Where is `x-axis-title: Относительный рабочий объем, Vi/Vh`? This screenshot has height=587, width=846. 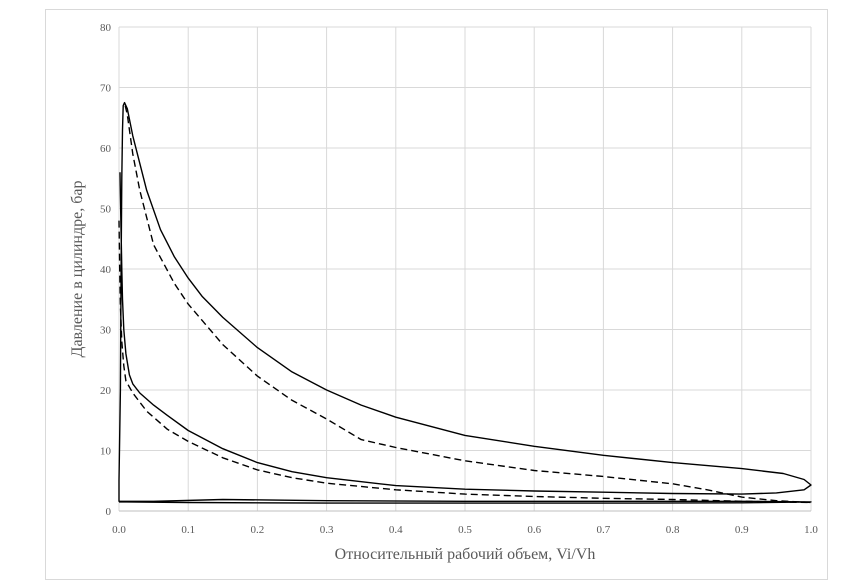
x-axis-title: Относительный рабочий объем, Vi/Vh is located at coordinates (465, 554).